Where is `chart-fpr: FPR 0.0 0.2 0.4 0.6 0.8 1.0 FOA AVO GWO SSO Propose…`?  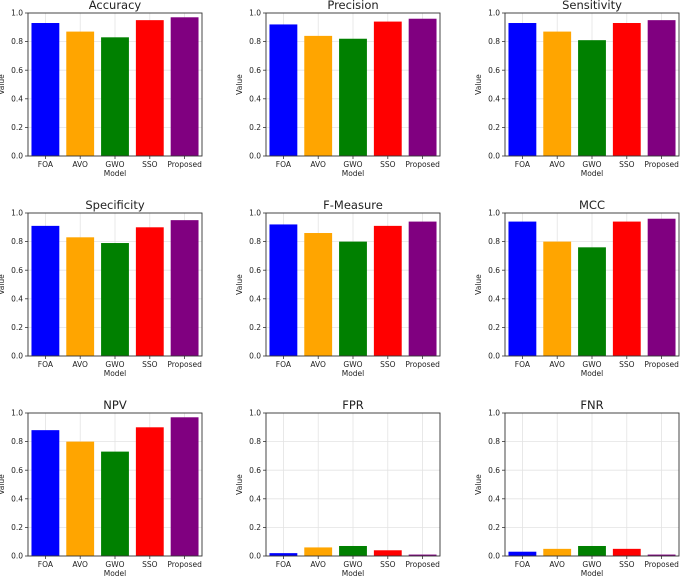
chart-fpr: FPR 0.0 0.2 0.4 0.6 0.8 1.0 FOA AVO GWO SSO Propose… is located at coordinates (338, 487).